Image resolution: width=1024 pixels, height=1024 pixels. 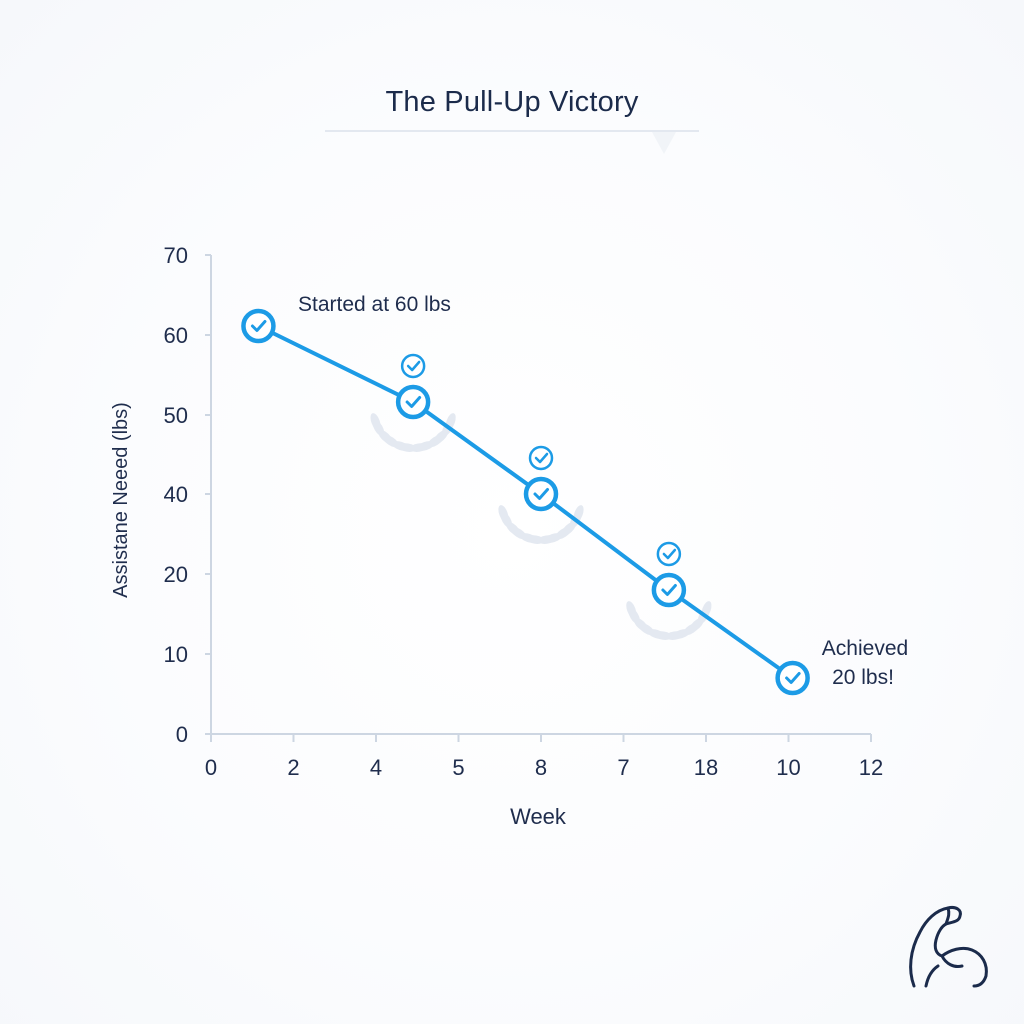 What do you see at coordinates (376, 767) in the screenshot?
I see `x-tick-label: 4` at bounding box center [376, 767].